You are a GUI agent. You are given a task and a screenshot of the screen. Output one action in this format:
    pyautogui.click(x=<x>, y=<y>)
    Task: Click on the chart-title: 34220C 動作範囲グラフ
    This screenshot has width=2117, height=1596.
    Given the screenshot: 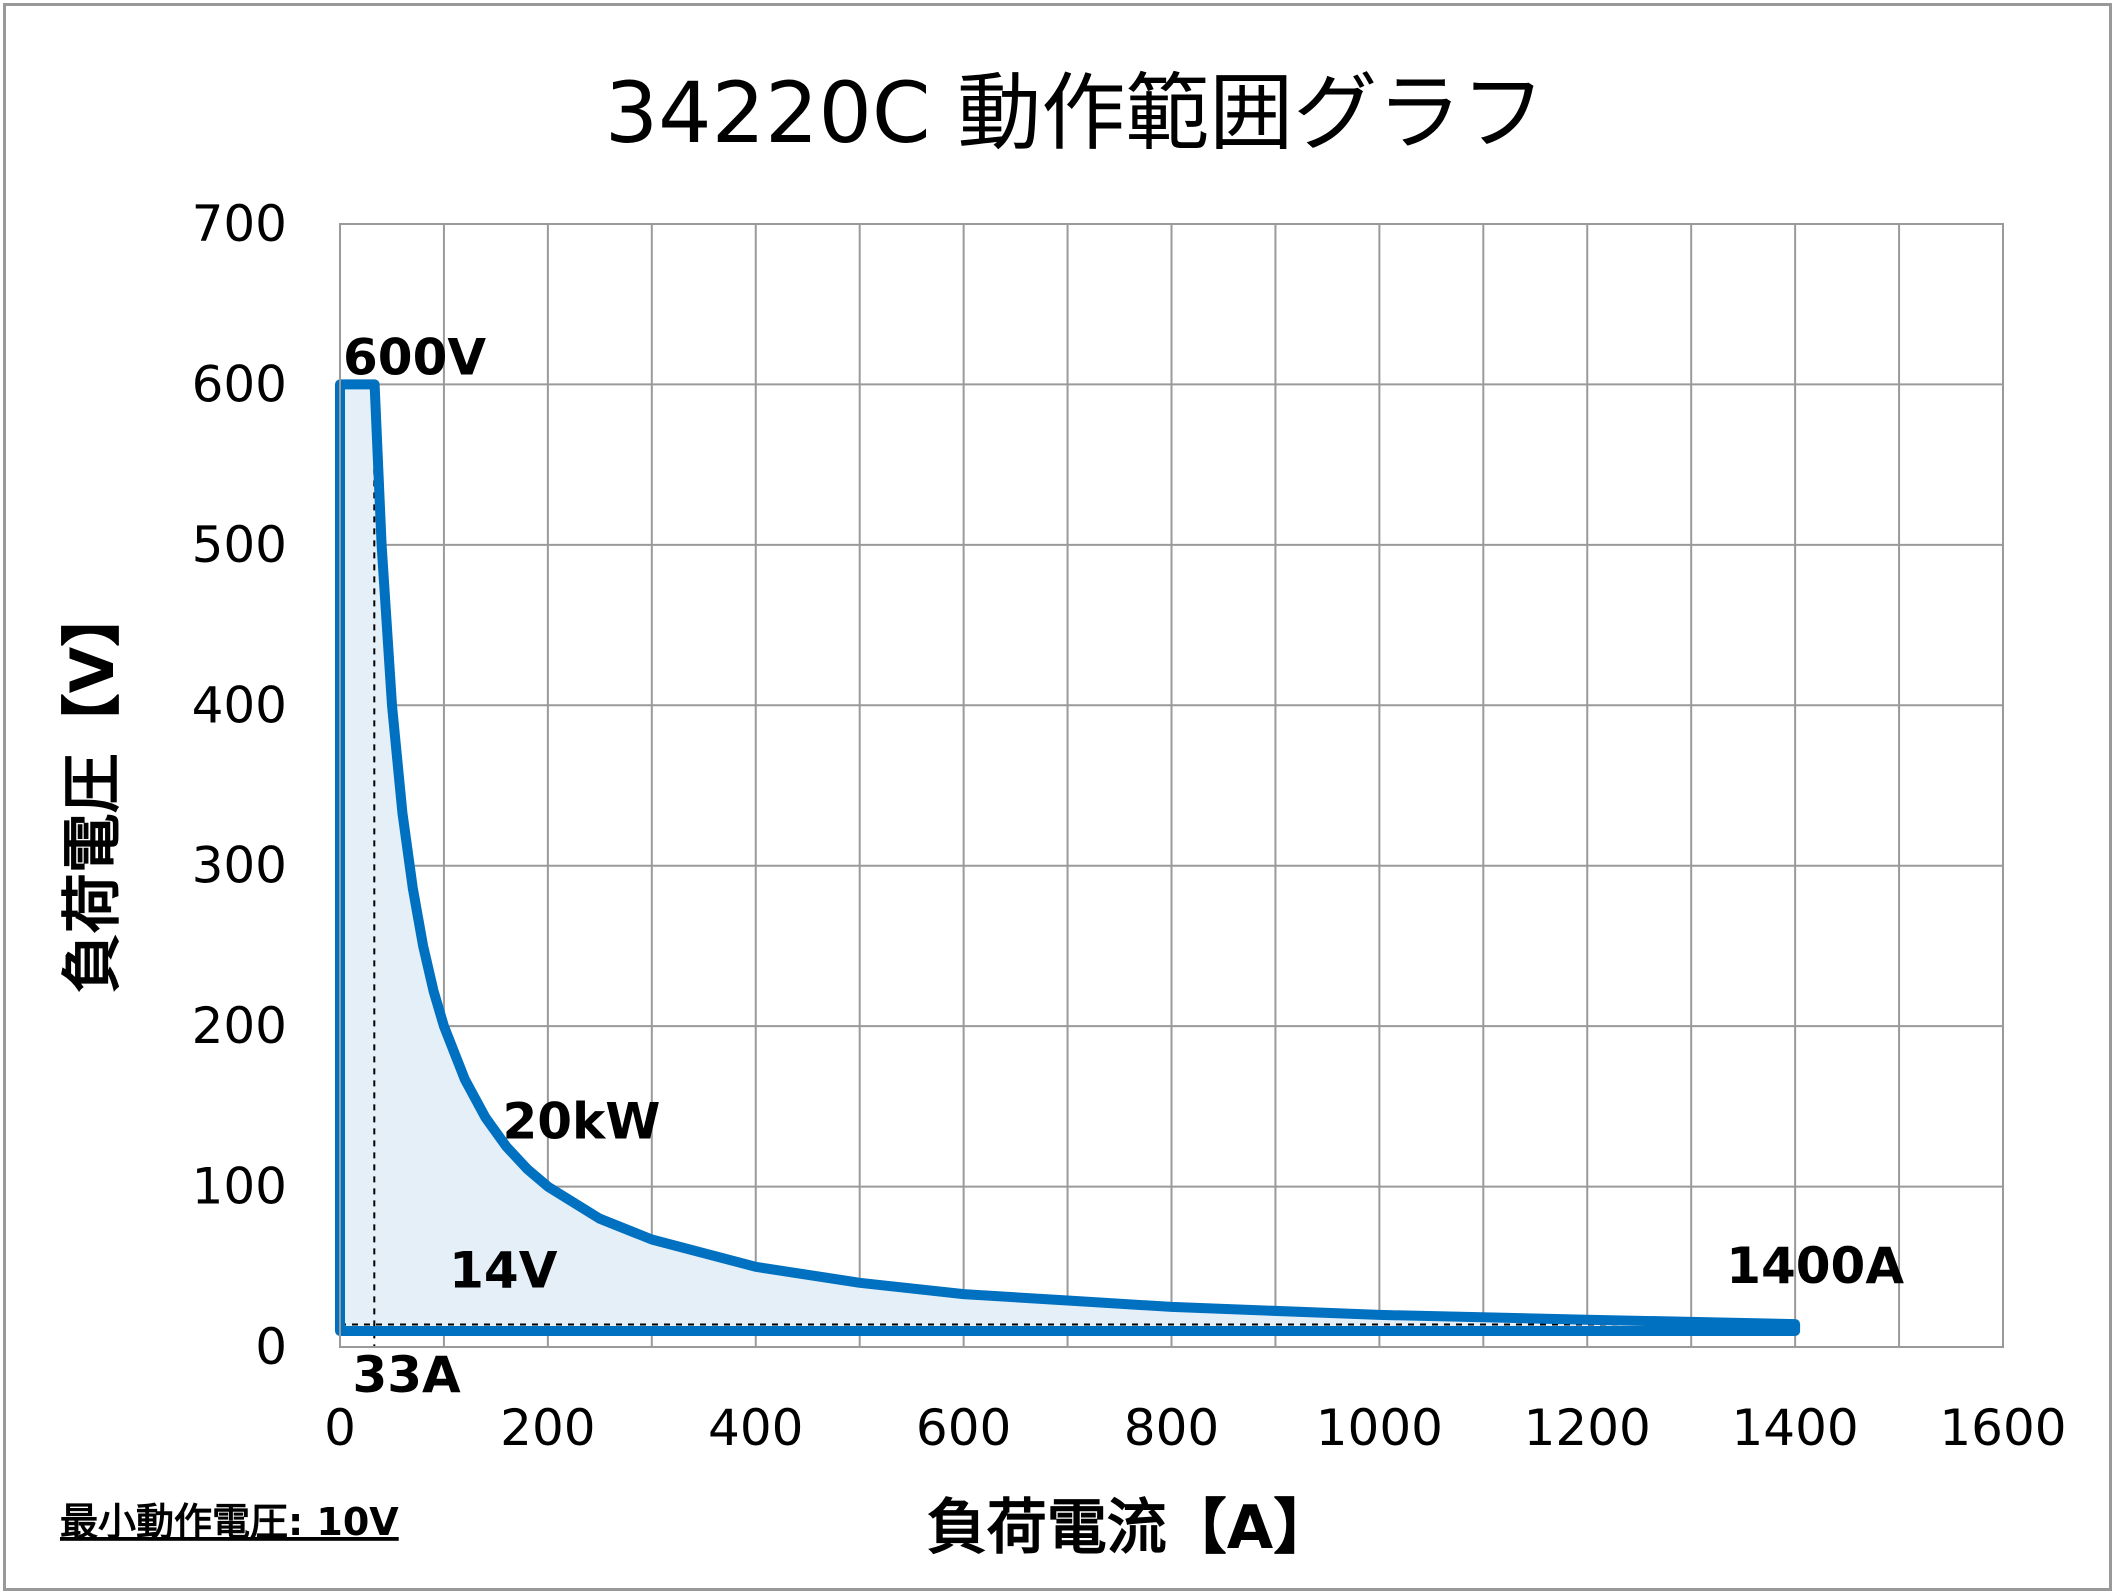 What is the action you would take?
    pyautogui.click(x=1075, y=113)
    